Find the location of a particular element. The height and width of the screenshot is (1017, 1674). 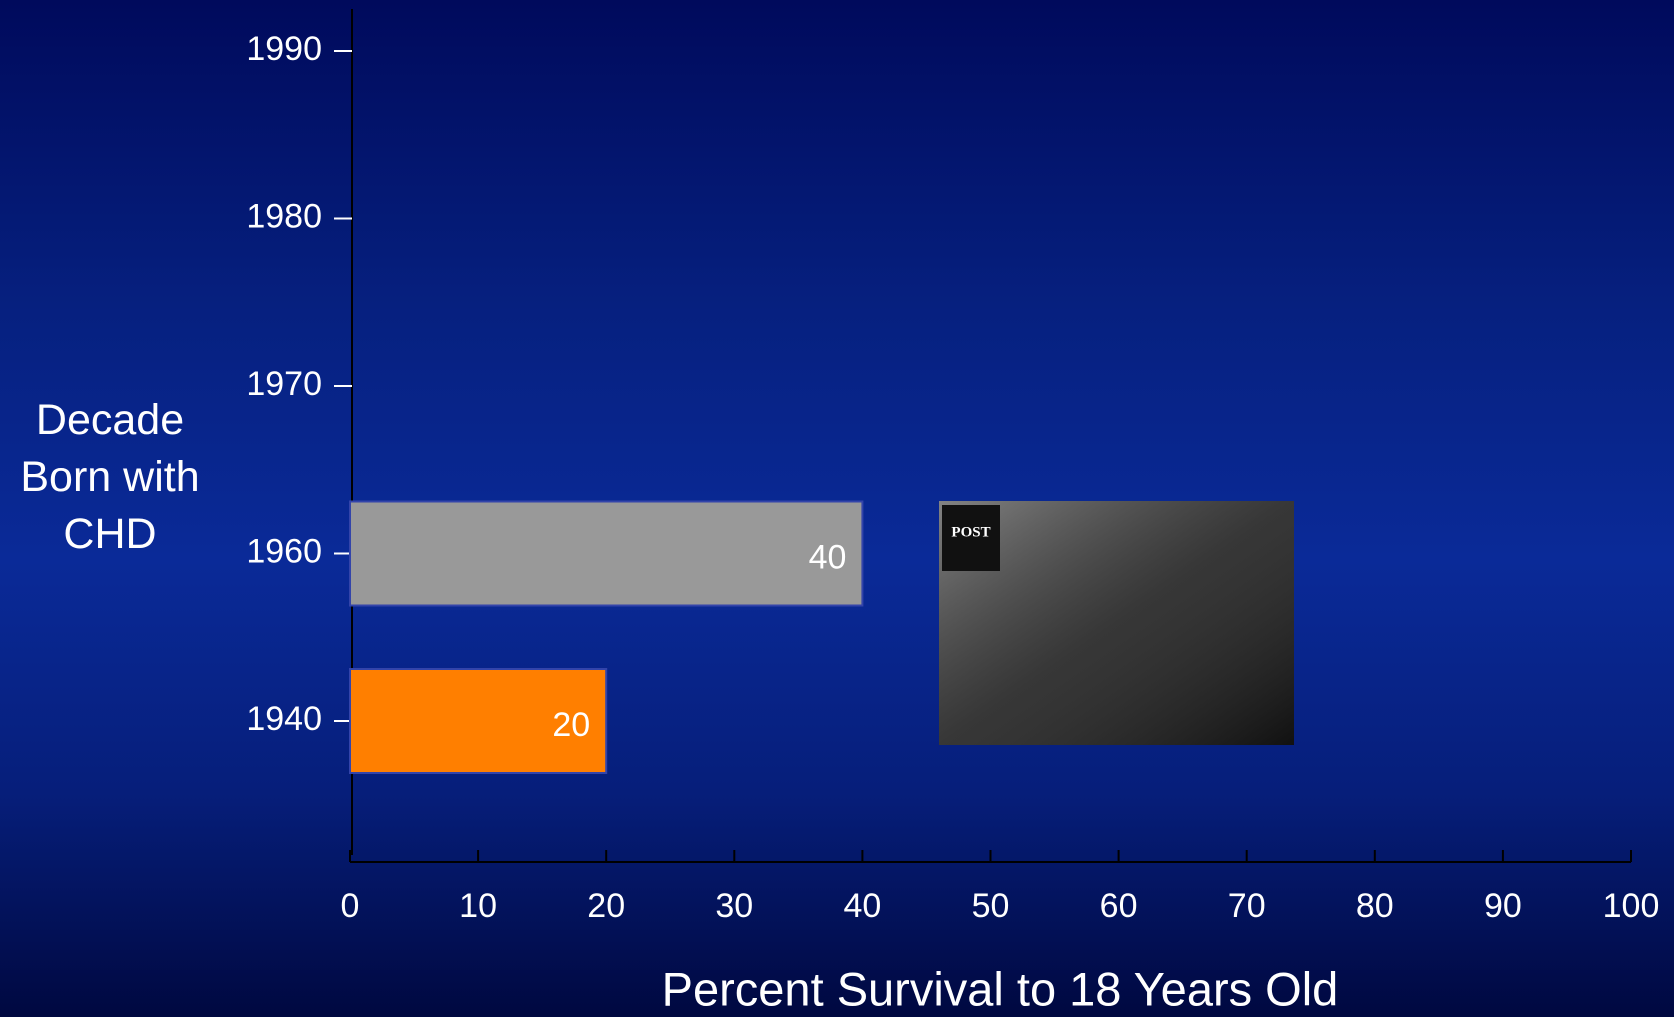

photo: POST is located at coordinates (1116, 623).